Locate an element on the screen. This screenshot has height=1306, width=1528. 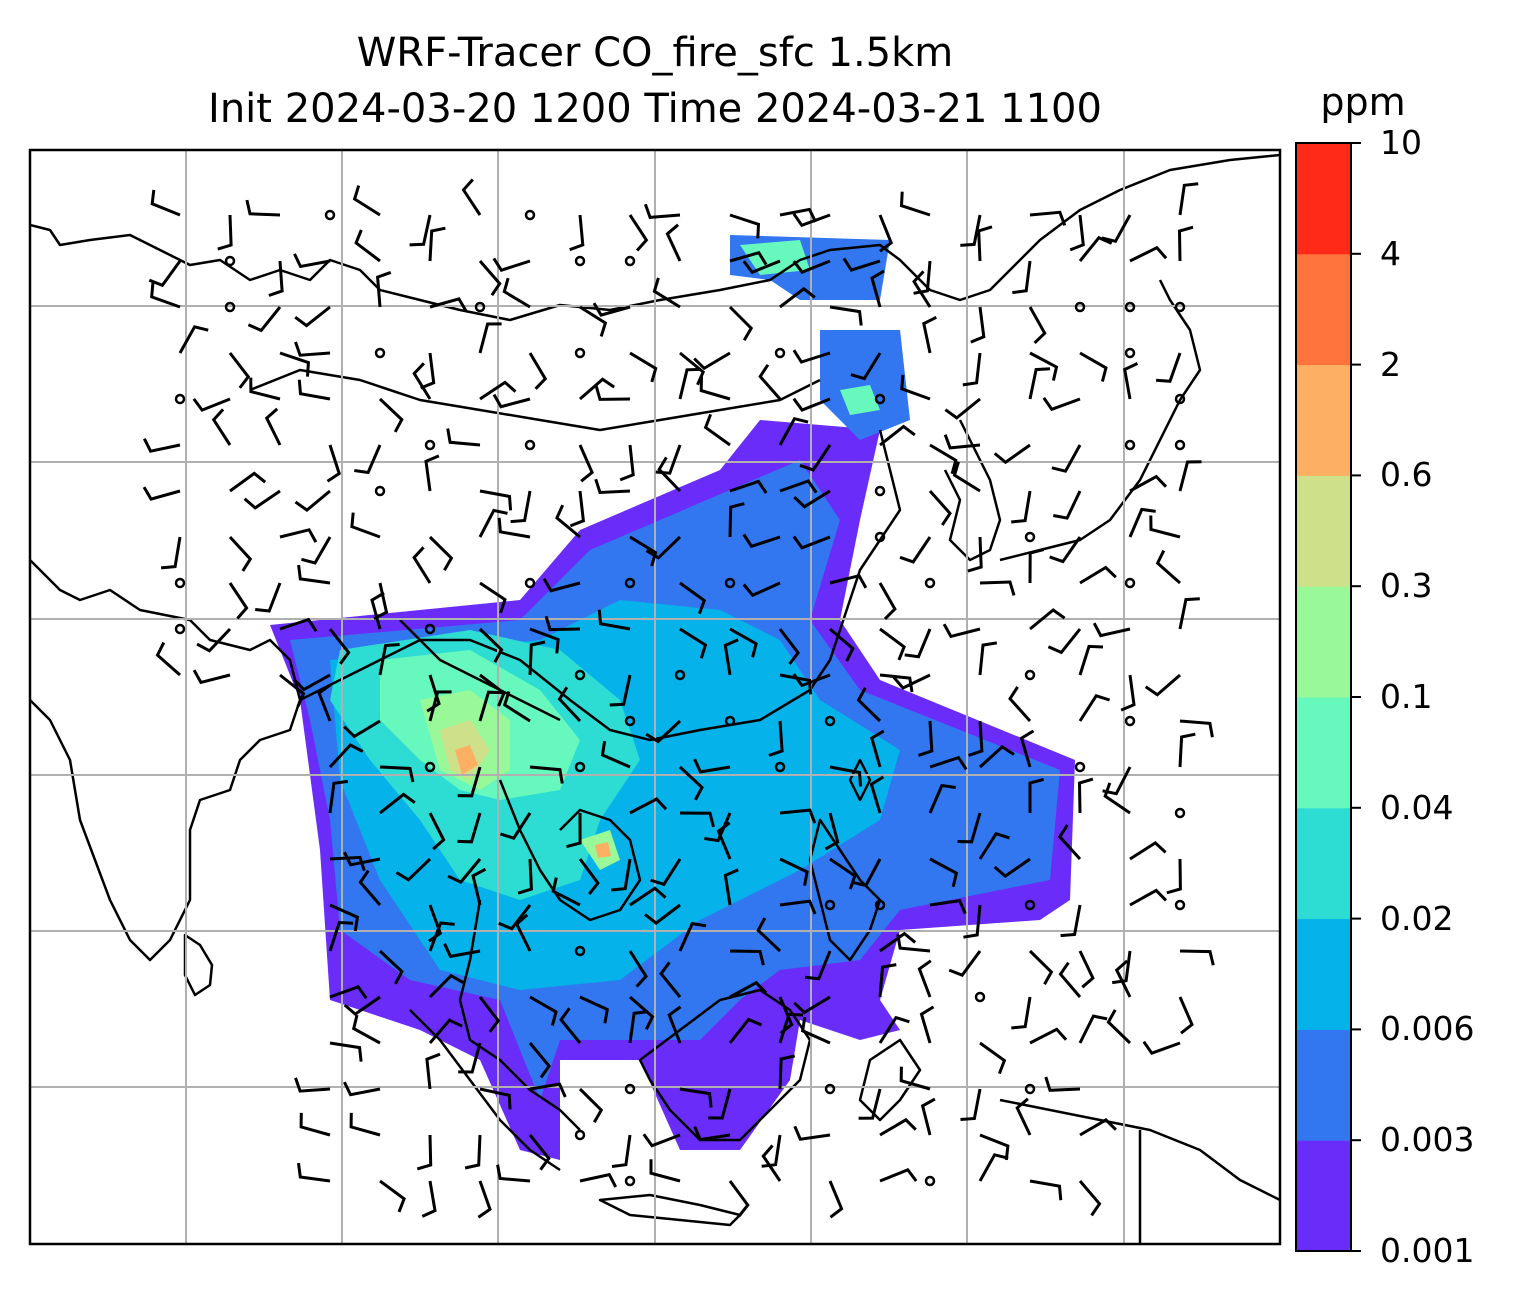
colorbar-tick-label: 0.3 is located at coordinates (1406, 586).